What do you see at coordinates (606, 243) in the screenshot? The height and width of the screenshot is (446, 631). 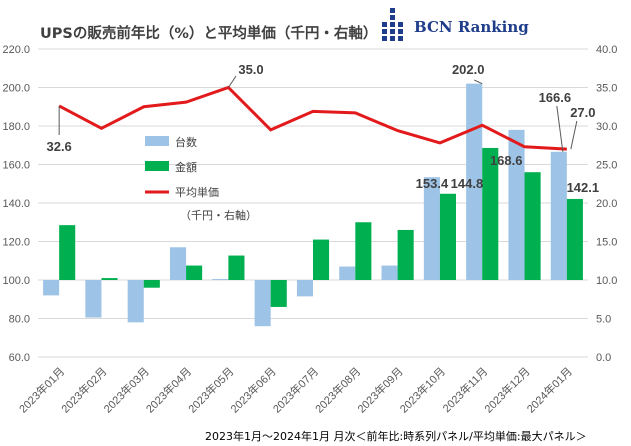 I see `y2-tick-label: 15.0` at bounding box center [606, 243].